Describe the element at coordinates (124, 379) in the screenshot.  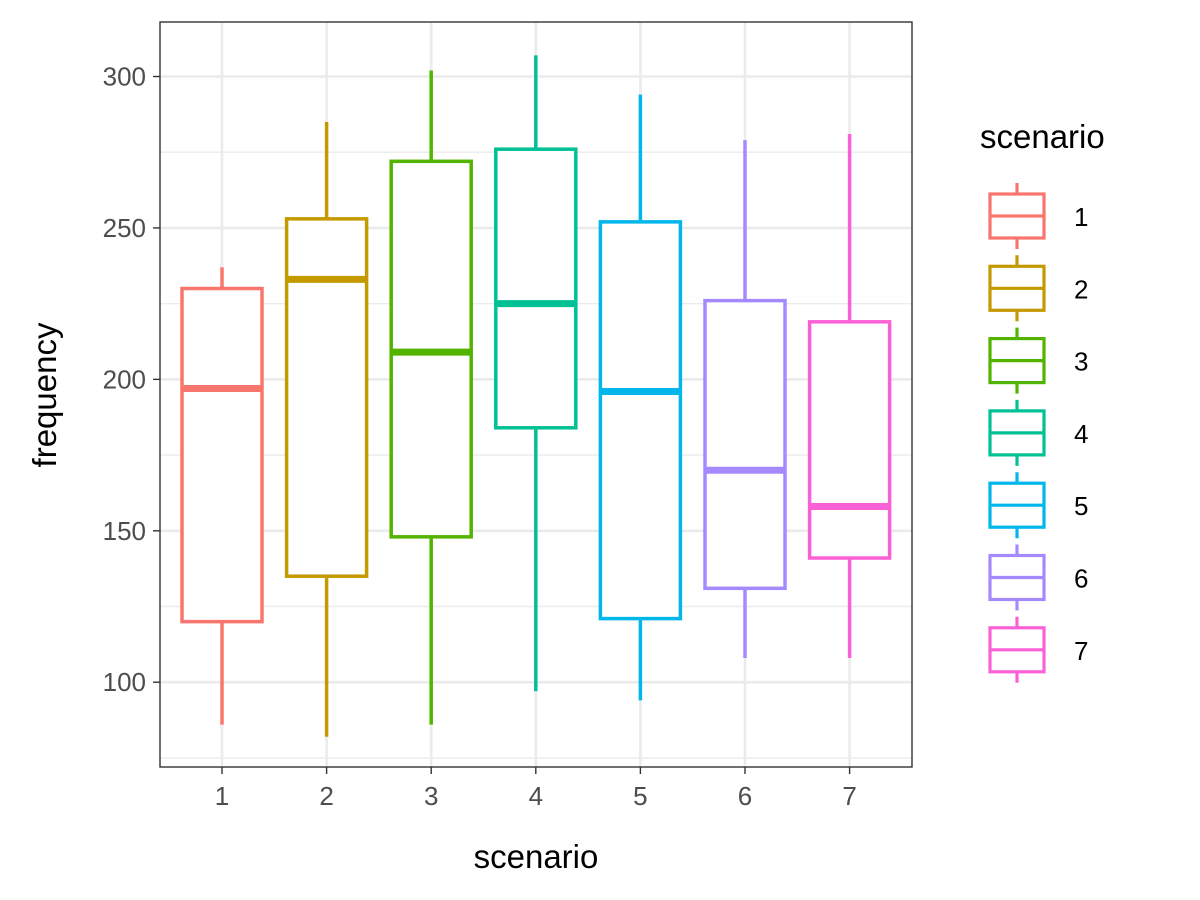
I see `y-tick-label: 200` at that location.